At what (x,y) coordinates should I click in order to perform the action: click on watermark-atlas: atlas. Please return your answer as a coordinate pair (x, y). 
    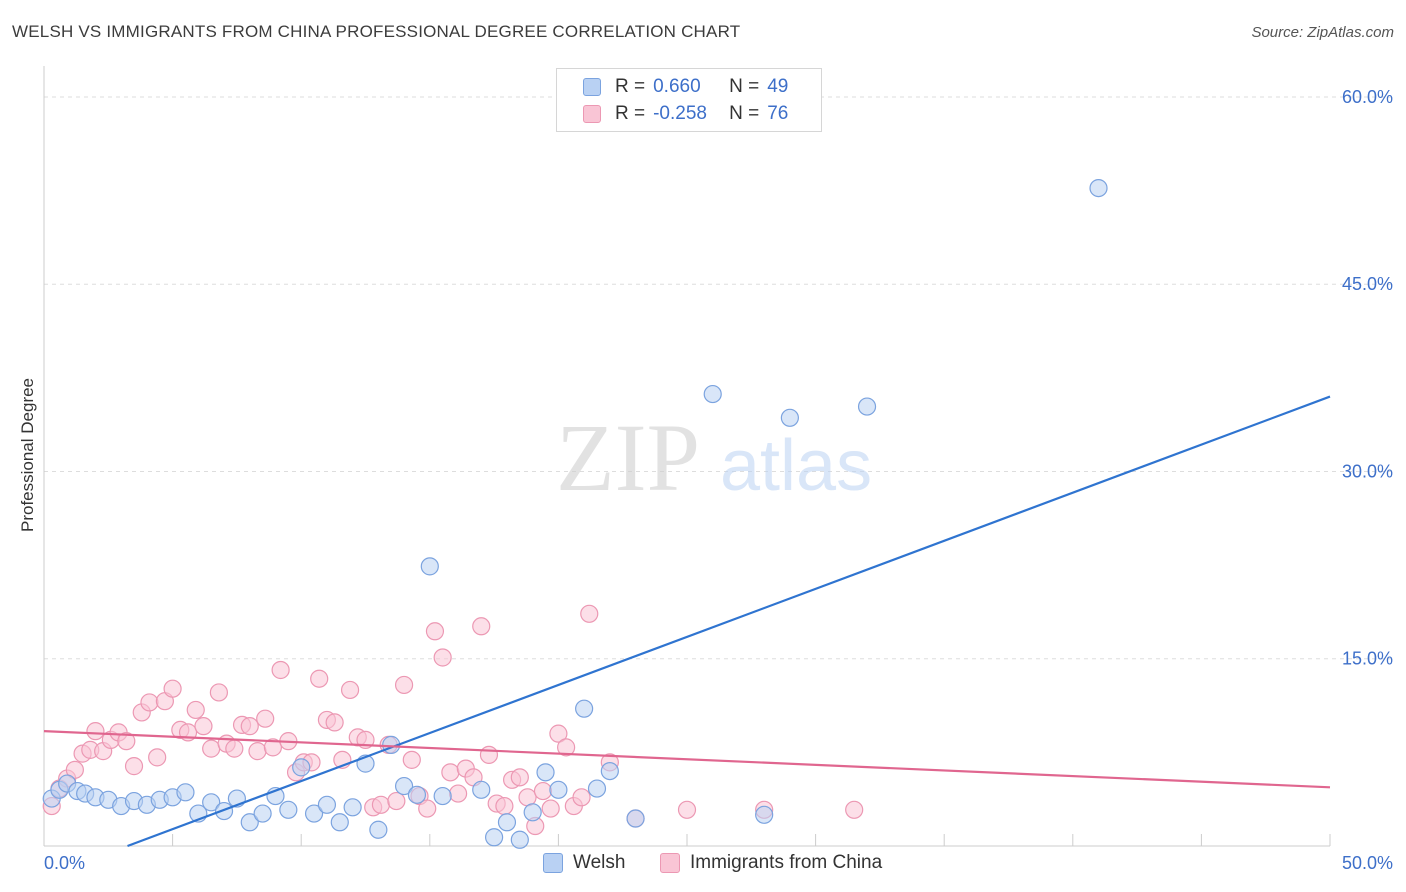
    Looking at the image, I should click on (796, 466).